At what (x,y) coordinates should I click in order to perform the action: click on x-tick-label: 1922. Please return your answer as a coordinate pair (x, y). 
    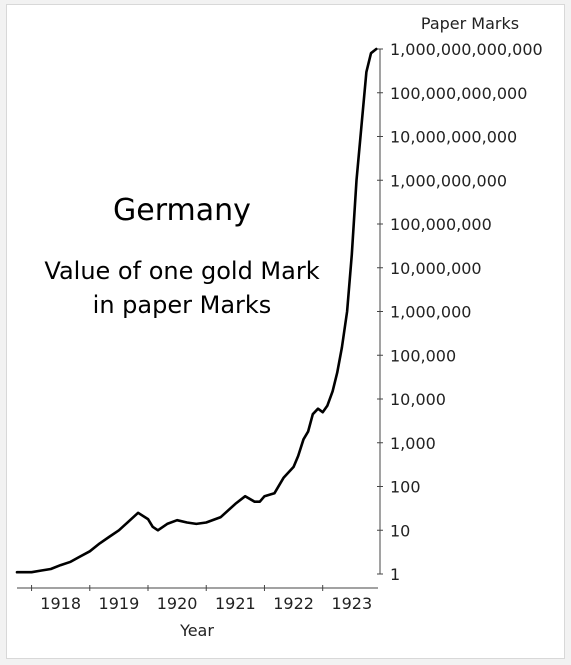
    Looking at the image, I should click on (293, 603).